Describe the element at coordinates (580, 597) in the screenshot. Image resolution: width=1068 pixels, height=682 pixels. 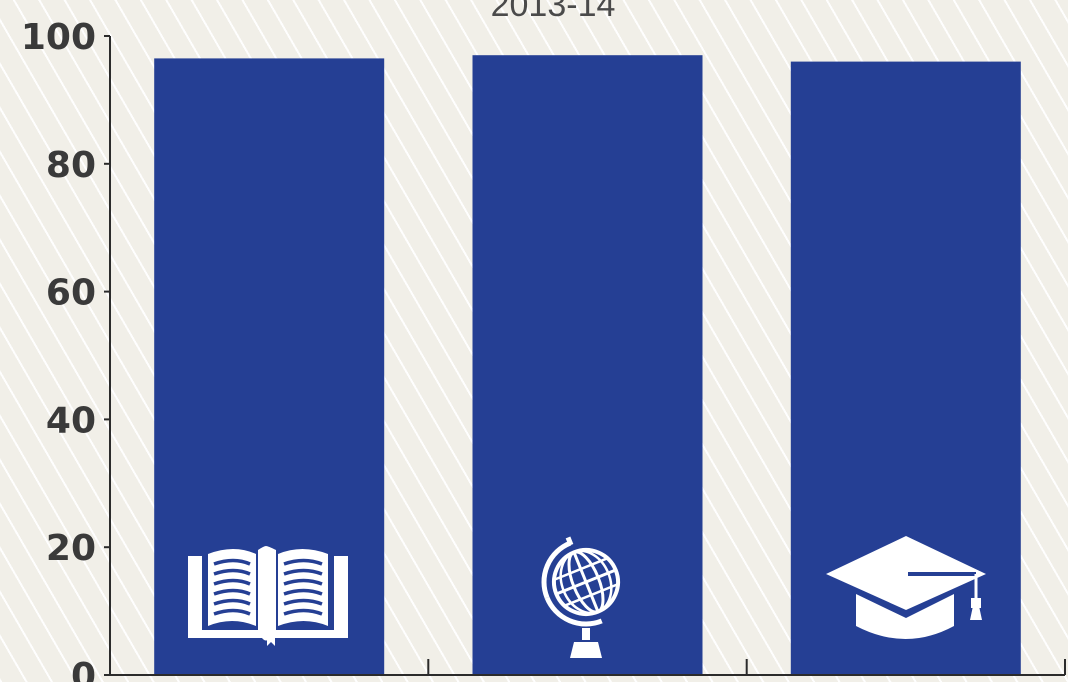
I see `globe-icon` at that location.